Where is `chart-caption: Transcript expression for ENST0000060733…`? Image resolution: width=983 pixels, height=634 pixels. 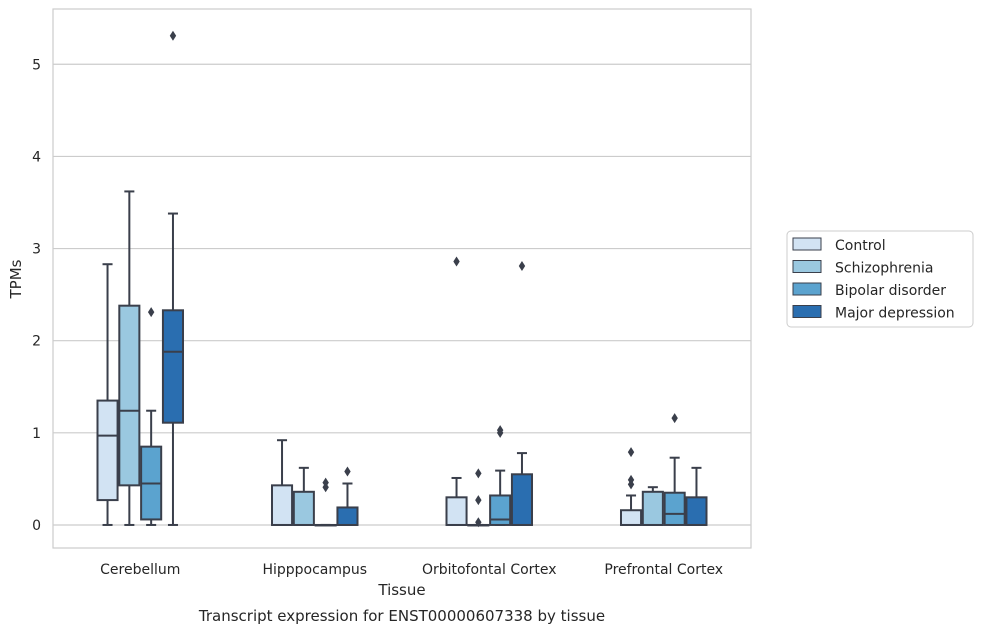 chart-caption: Transcript expression for ENST0000060733… is located at coordinates (401, 616).